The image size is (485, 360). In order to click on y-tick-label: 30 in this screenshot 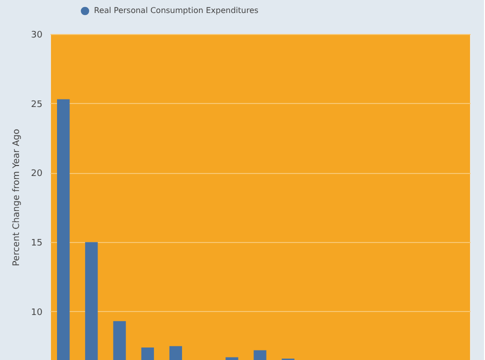, I will do `click(37, 35)`.